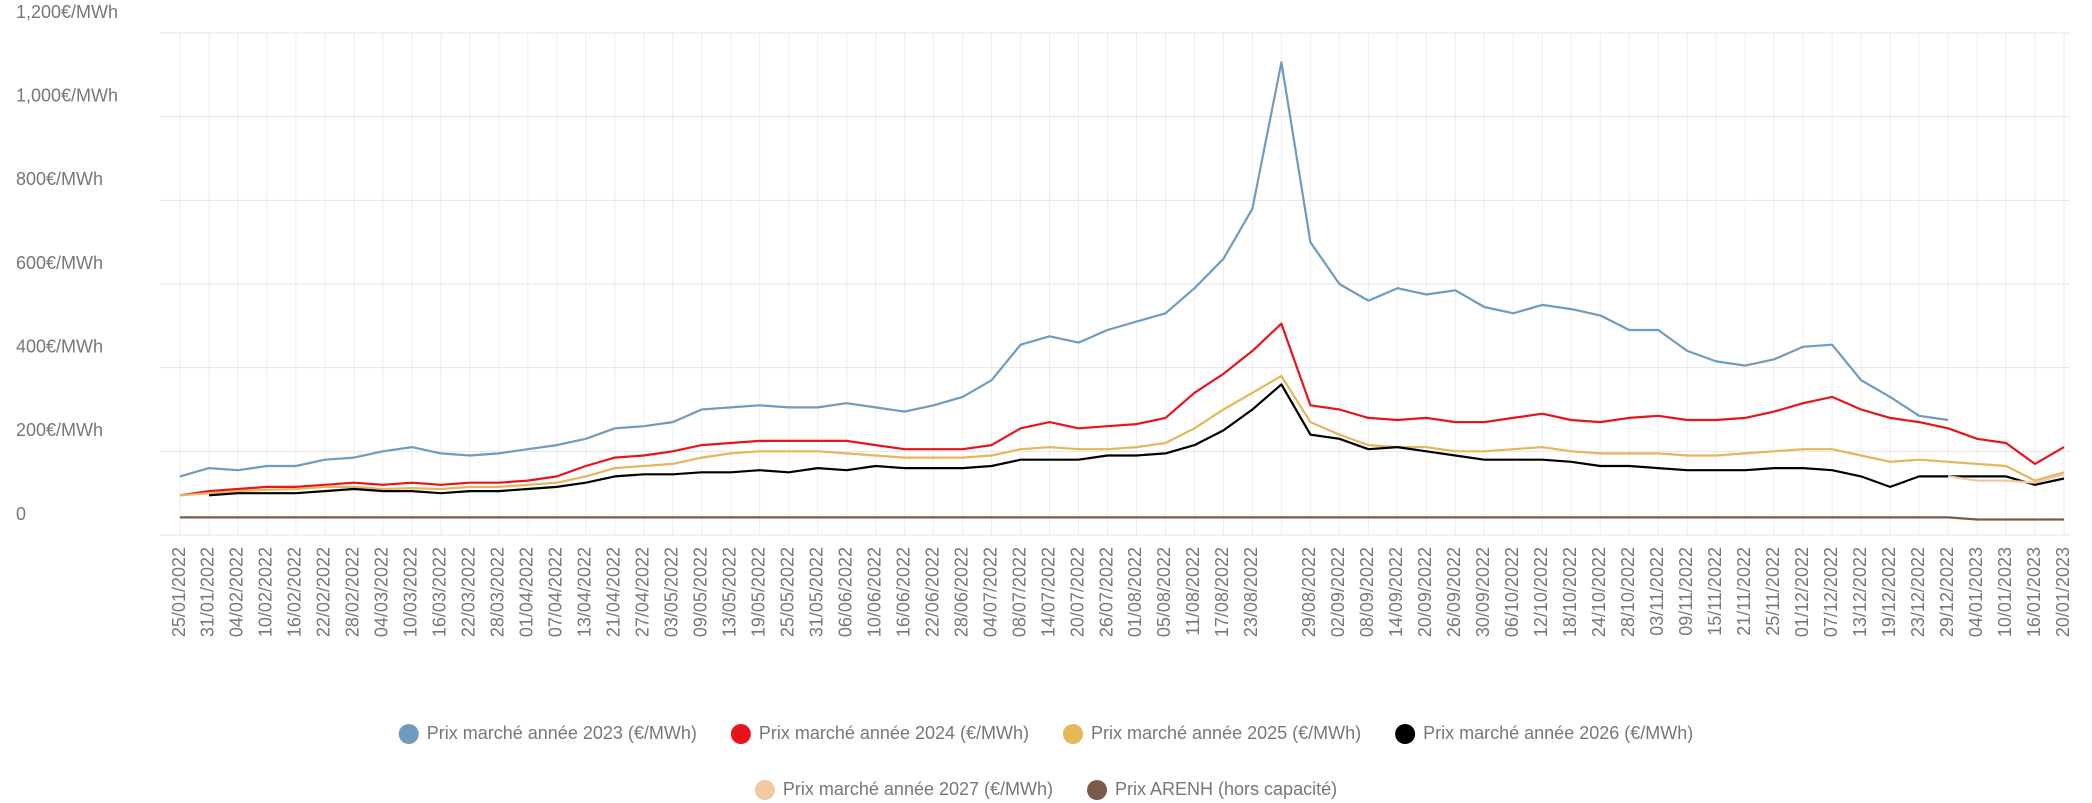  What do you see at coordinates (874, 592) in the screenshot?
I see `x-tick-label: 10/06/2022` at bounding box center [874, 592].